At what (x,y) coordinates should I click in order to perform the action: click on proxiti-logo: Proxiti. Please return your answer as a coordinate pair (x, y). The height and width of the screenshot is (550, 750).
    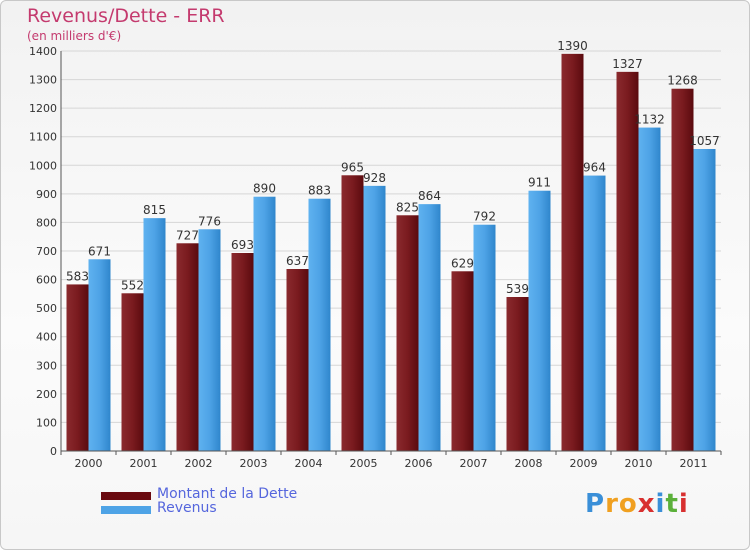
    Looking at the image, I should click on (637, 504).